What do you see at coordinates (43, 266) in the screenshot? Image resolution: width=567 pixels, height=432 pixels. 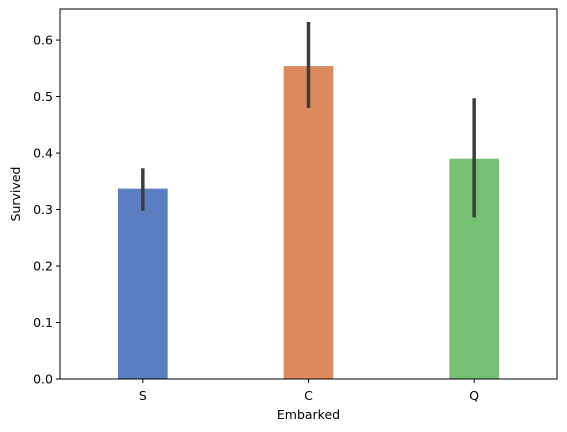 I see `y-tick-label: 0.2` at bounding box center [43, 266].